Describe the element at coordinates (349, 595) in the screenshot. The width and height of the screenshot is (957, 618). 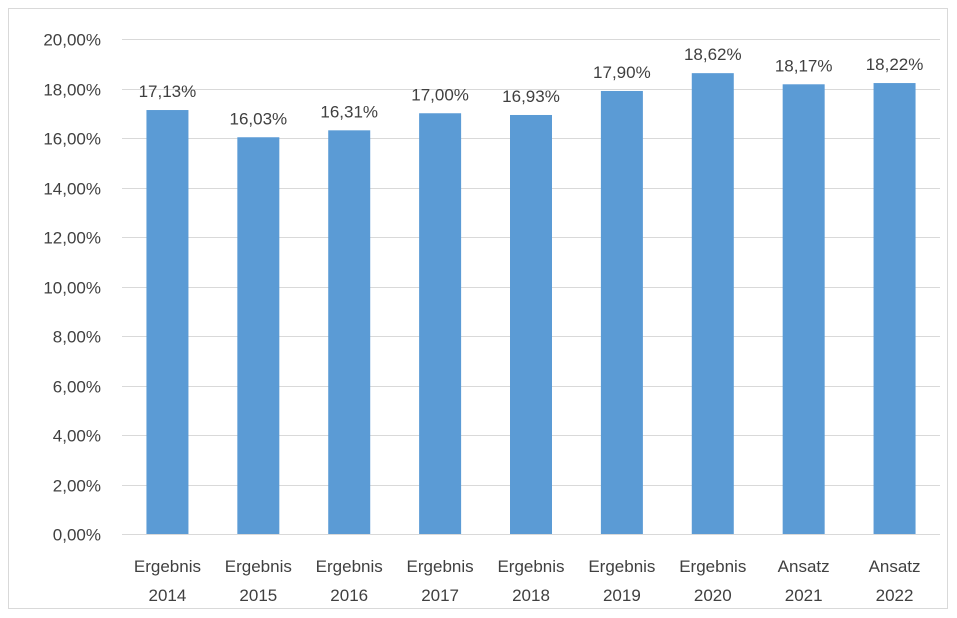
I see `x-tick-label: 2016` at that location.